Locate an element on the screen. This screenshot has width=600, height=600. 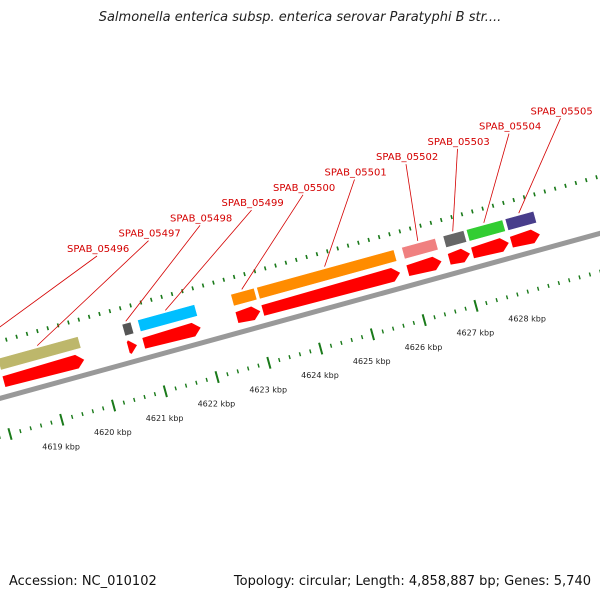
gene-label: SPAB_05499 is located at coordinates (224, 254).